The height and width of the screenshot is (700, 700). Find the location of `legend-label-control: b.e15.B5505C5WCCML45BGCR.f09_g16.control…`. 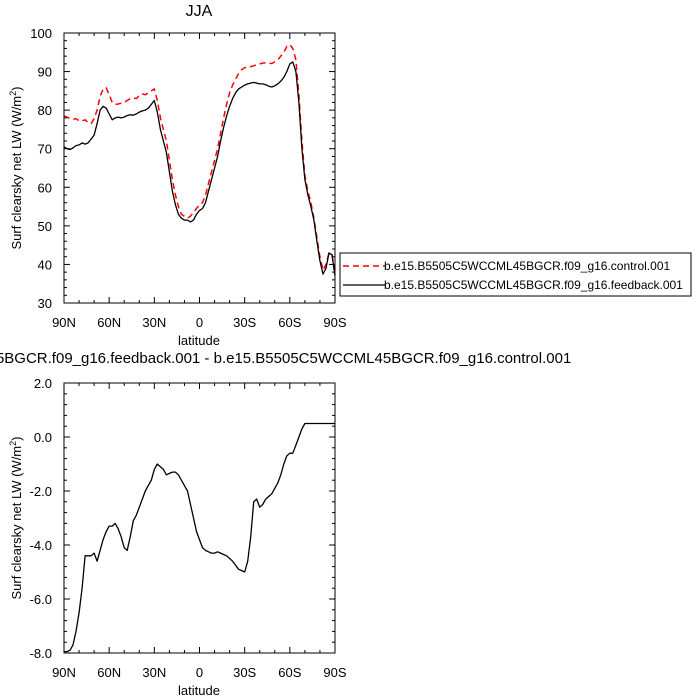

legend-label-control: b.e15.B5505C5WCCML45BGCR.f09_g16.control… is located at coordinates (527, 266).